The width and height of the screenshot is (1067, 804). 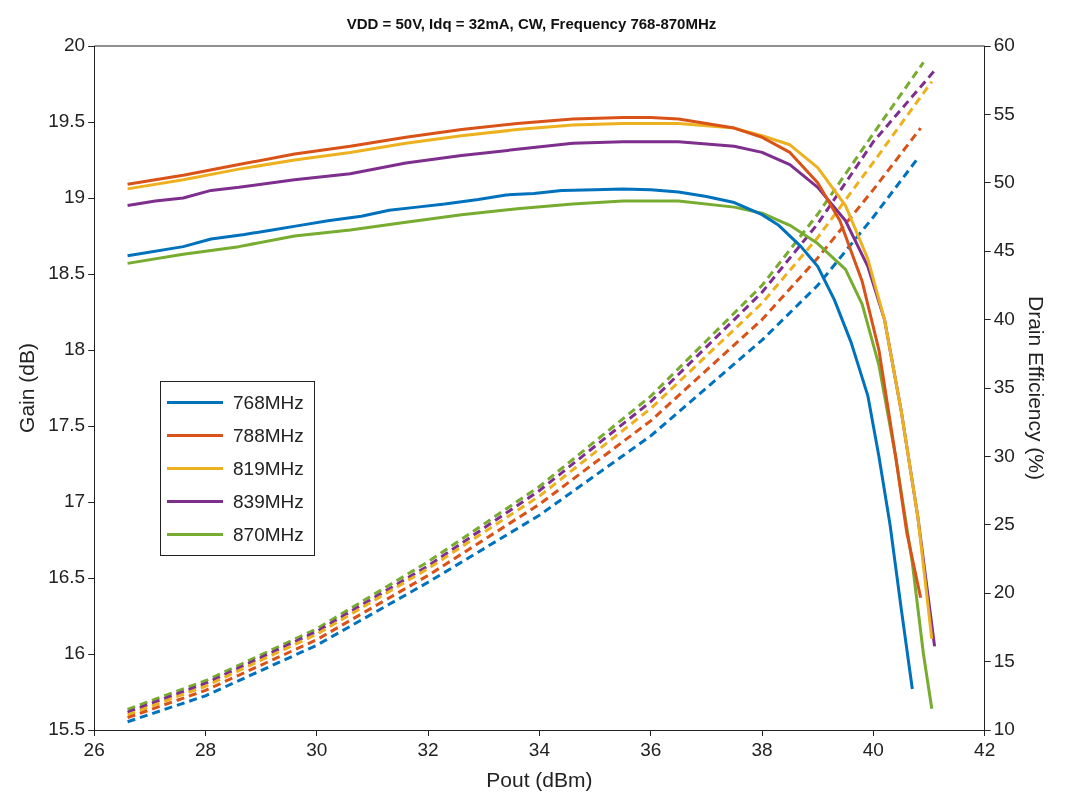 What do you see at coordinates (539, 780) in the screenshot?
I see `x-axis-title: Pout (dBm)` at bounding box center [539, 780].